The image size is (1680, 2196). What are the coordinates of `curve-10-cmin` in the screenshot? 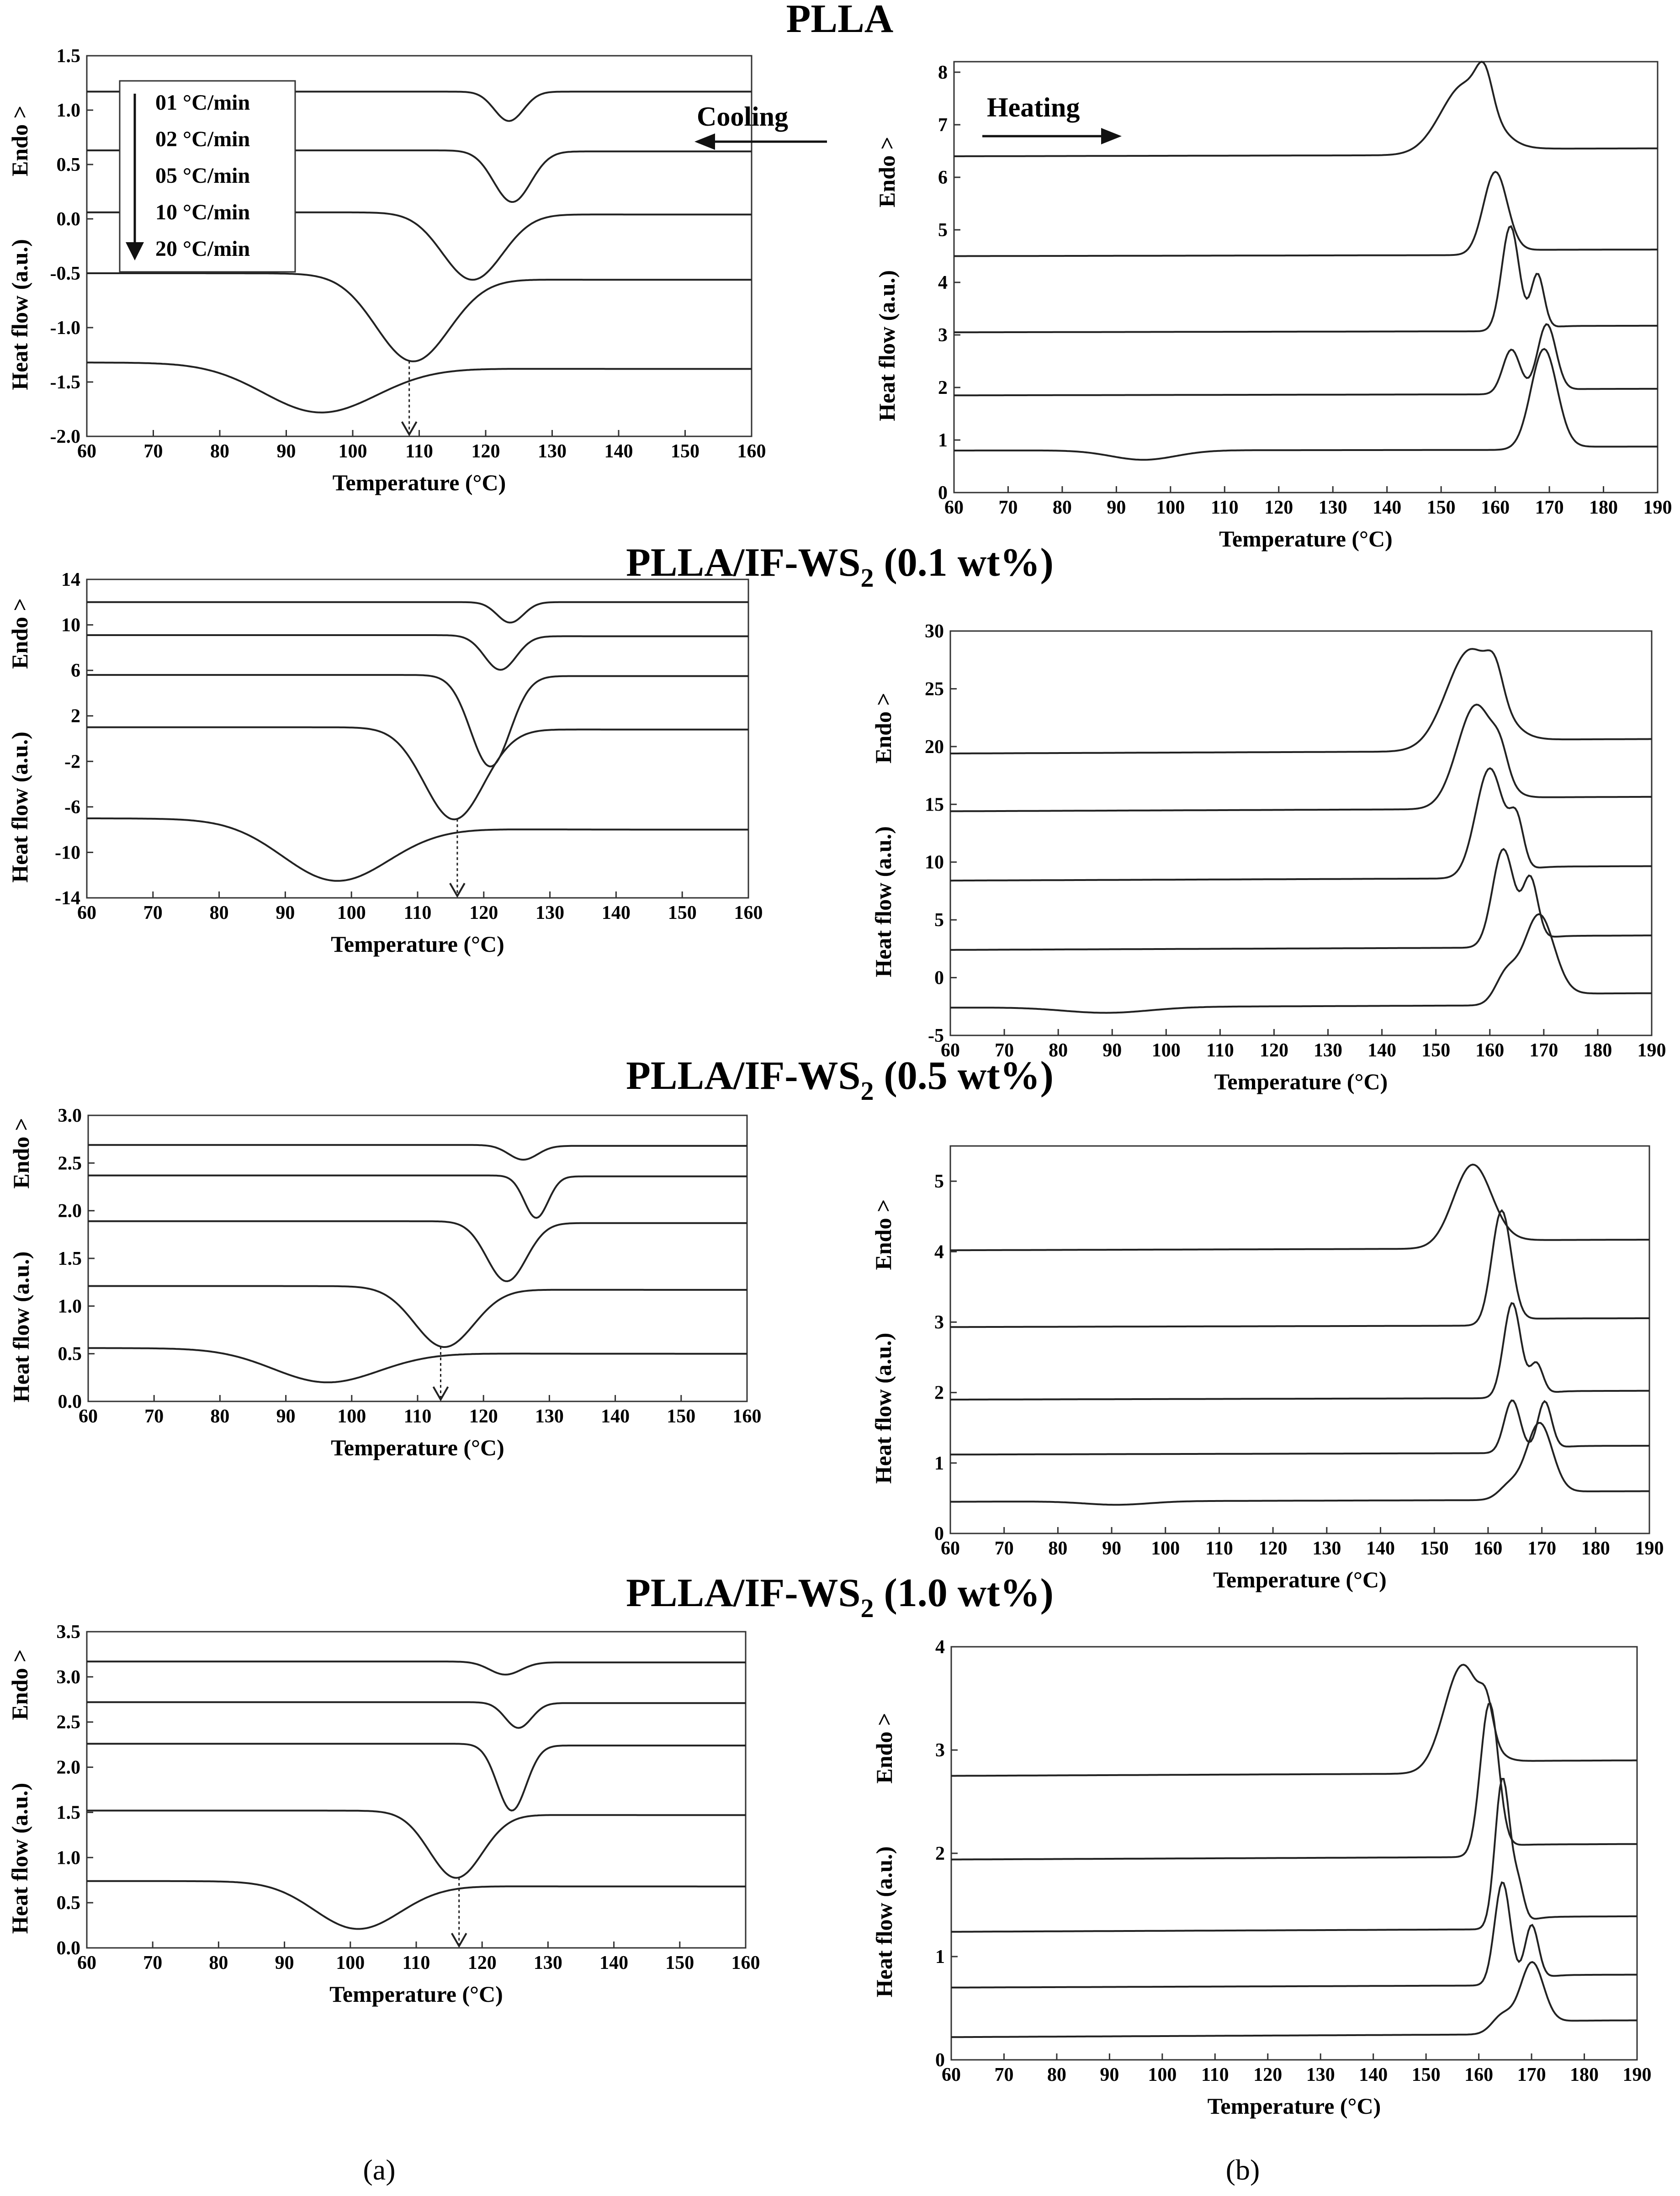 It's located at (1300, 1427).